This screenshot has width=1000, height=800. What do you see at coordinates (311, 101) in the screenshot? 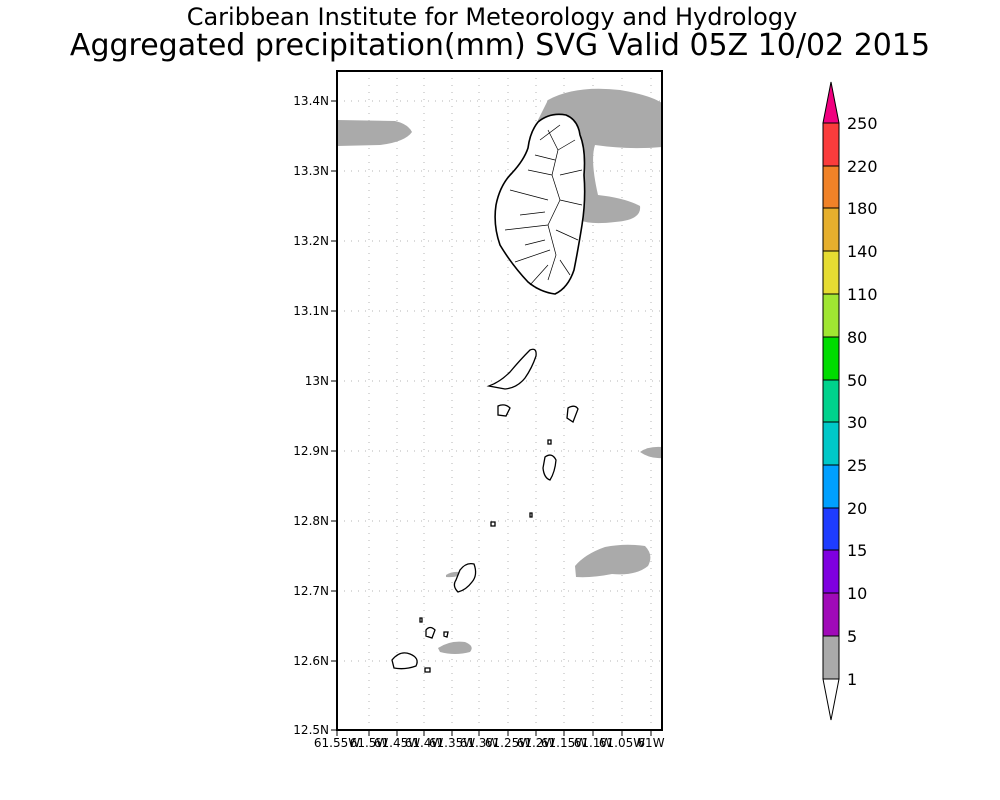
I see `lat-tick-label: 13.4N` at bounding box center [311, 101].